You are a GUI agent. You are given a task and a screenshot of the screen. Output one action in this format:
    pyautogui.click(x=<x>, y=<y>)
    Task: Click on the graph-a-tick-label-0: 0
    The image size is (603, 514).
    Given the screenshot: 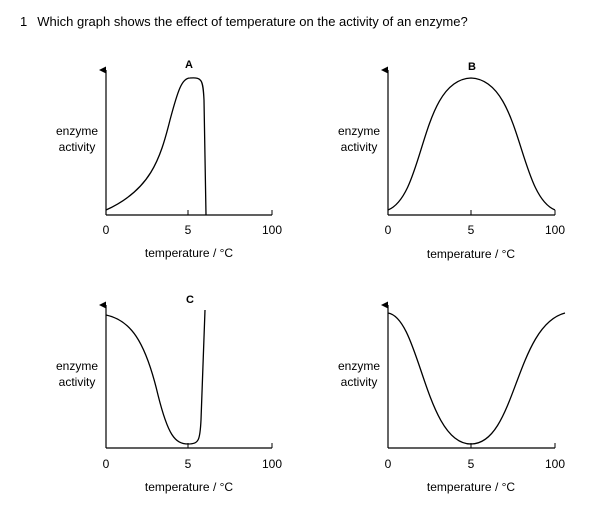 What is the action you would take?
    pyautogui.click(x=106, y=230)
    